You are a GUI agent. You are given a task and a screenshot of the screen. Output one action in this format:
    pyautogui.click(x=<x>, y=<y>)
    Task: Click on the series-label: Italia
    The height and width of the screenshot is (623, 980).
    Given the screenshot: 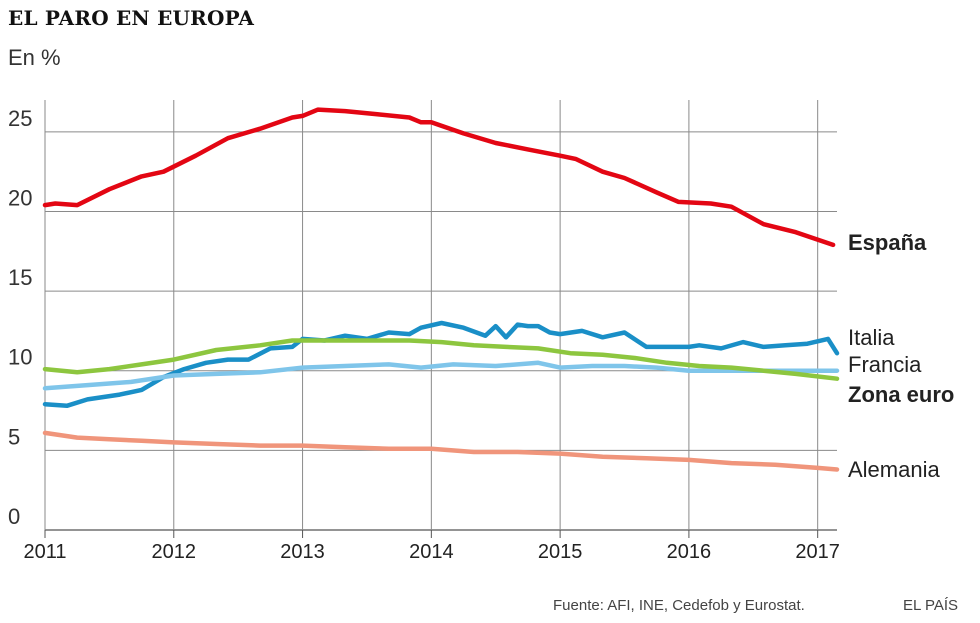 What is the action you would take?
    pyautogui.click(x=871, y=337)
    